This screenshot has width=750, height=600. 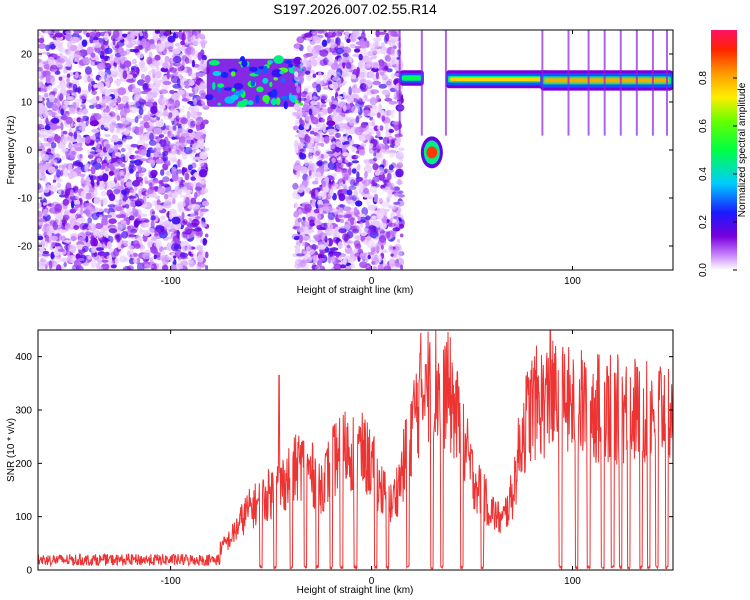 I want to click on y-tick-label: 400, so click(x=23, y=357).